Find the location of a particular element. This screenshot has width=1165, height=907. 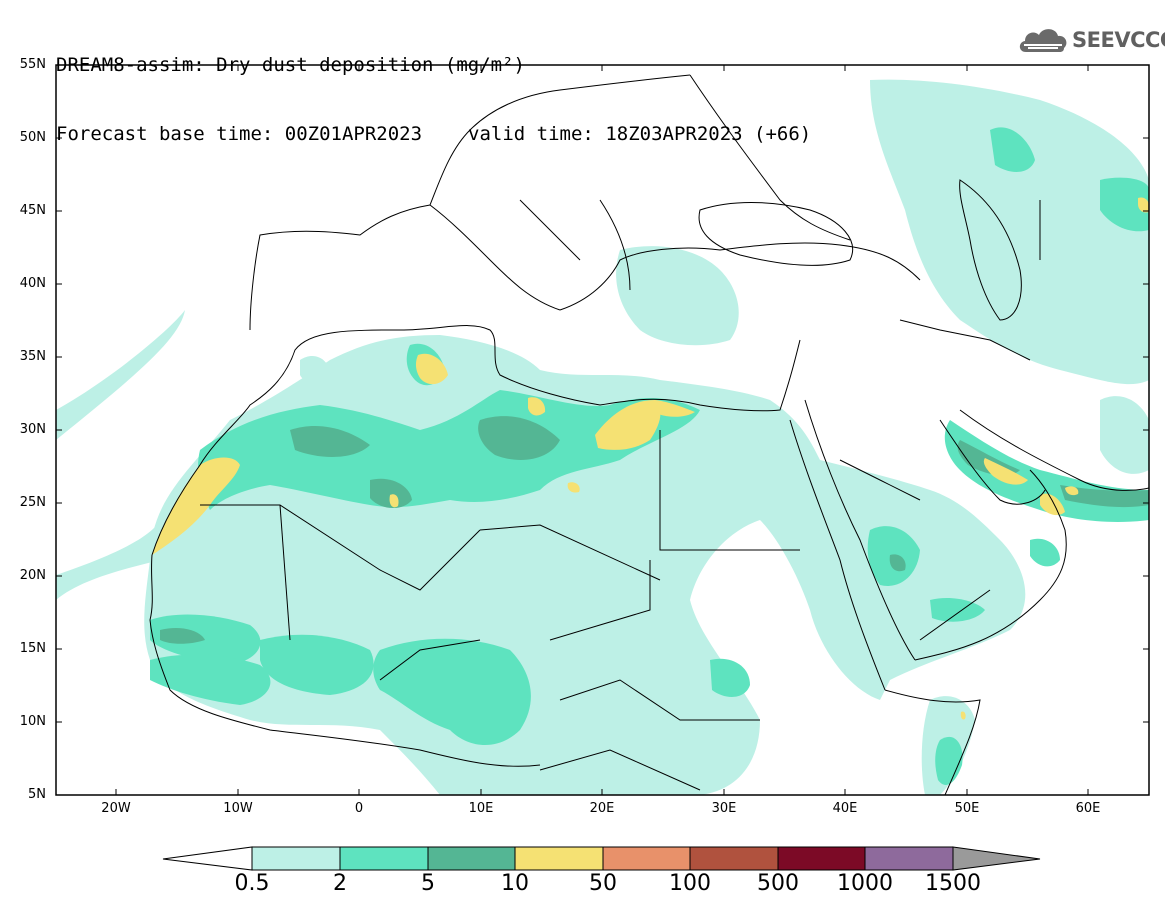

colorbar-left-arrow is located at coordinates (207, 858).